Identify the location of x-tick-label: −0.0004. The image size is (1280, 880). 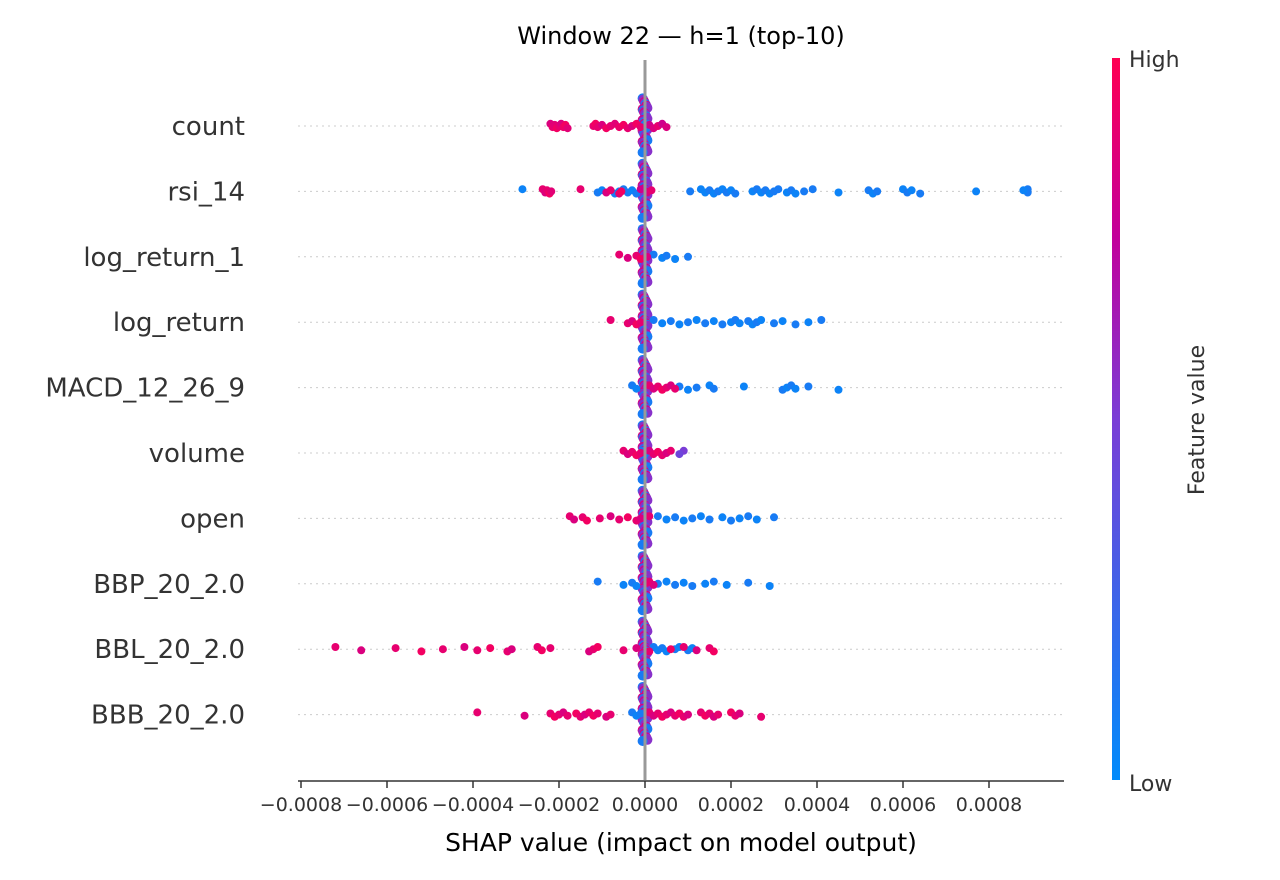
(473, 805).